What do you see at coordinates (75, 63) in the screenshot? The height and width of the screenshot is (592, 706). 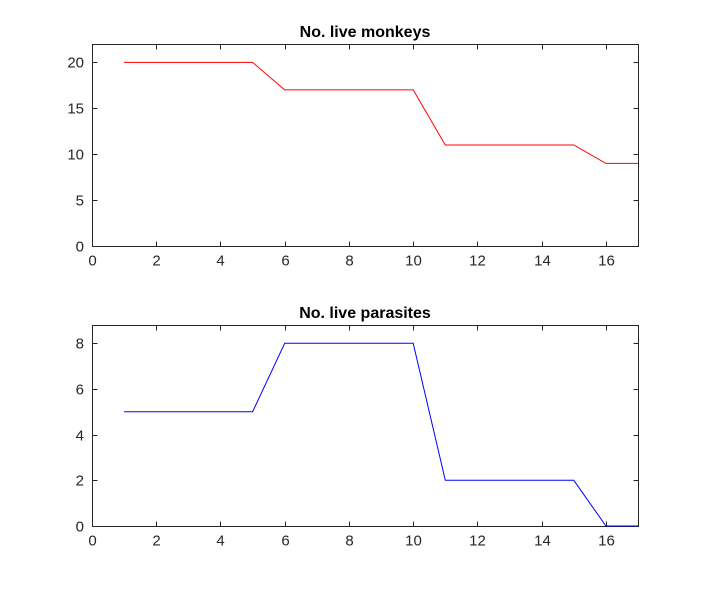 I see `y-tick-label: 20` at bounding box center [75, 63].